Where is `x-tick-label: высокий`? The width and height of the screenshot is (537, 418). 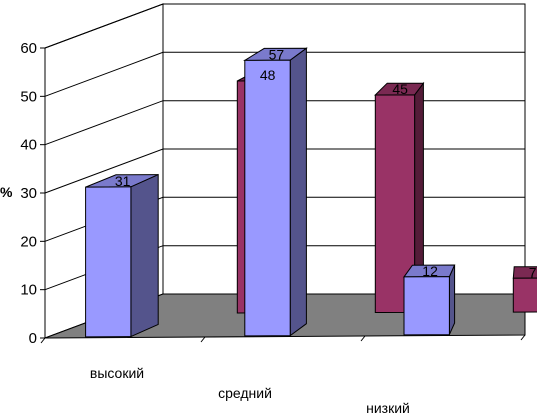
x-tick-label: высокий is located at coordinates (117, 373).